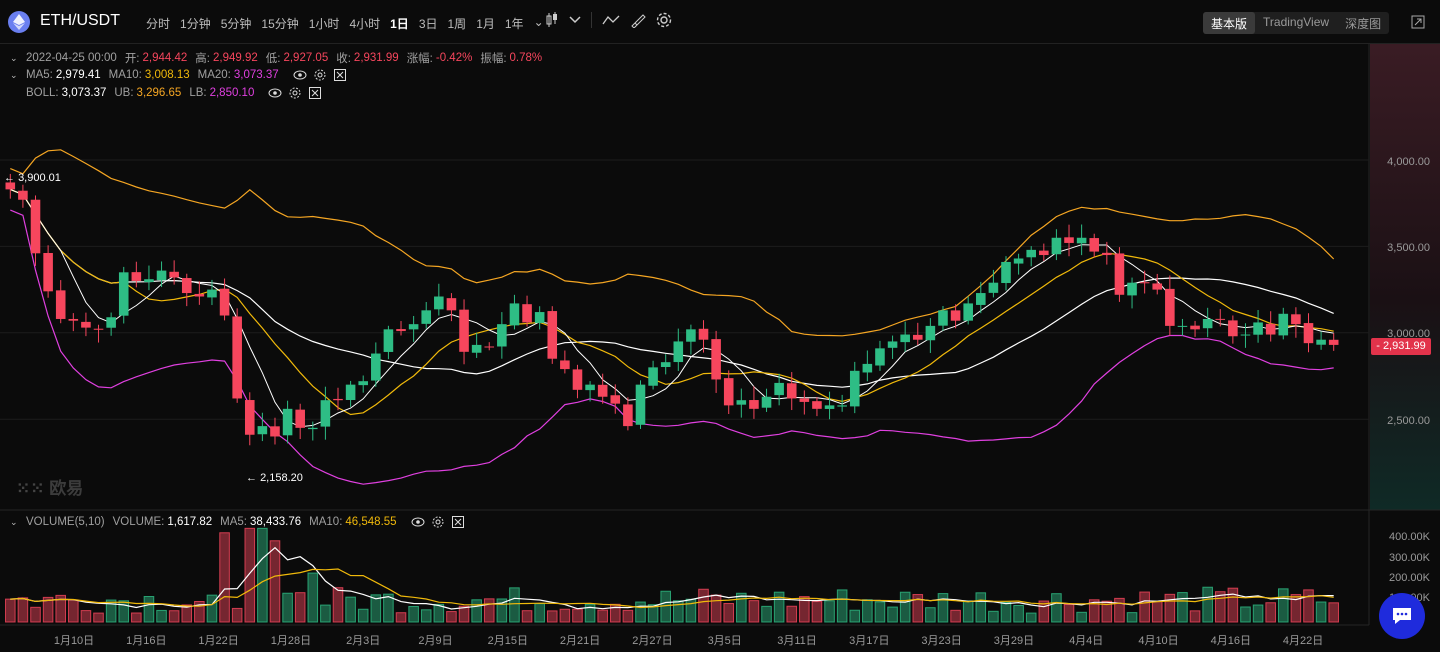 The image size is (1440, 652). What do you see at coordinates (1014, 641) in the screenshot?
I see `date-tick: 3月29日` at bounding box center [1014, 641].